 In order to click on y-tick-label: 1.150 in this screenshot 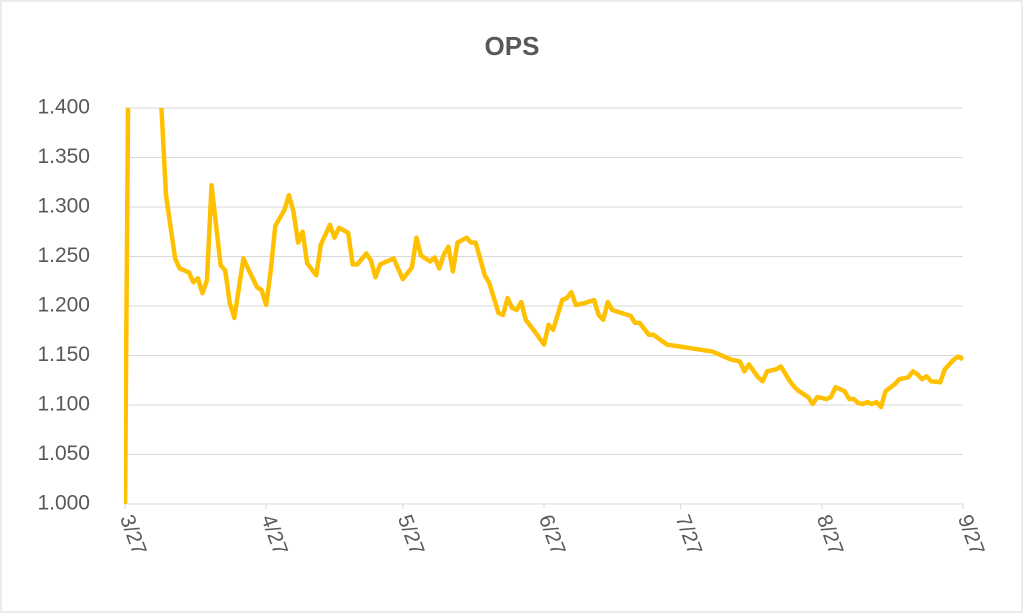, I will do `click(63, 354)`.